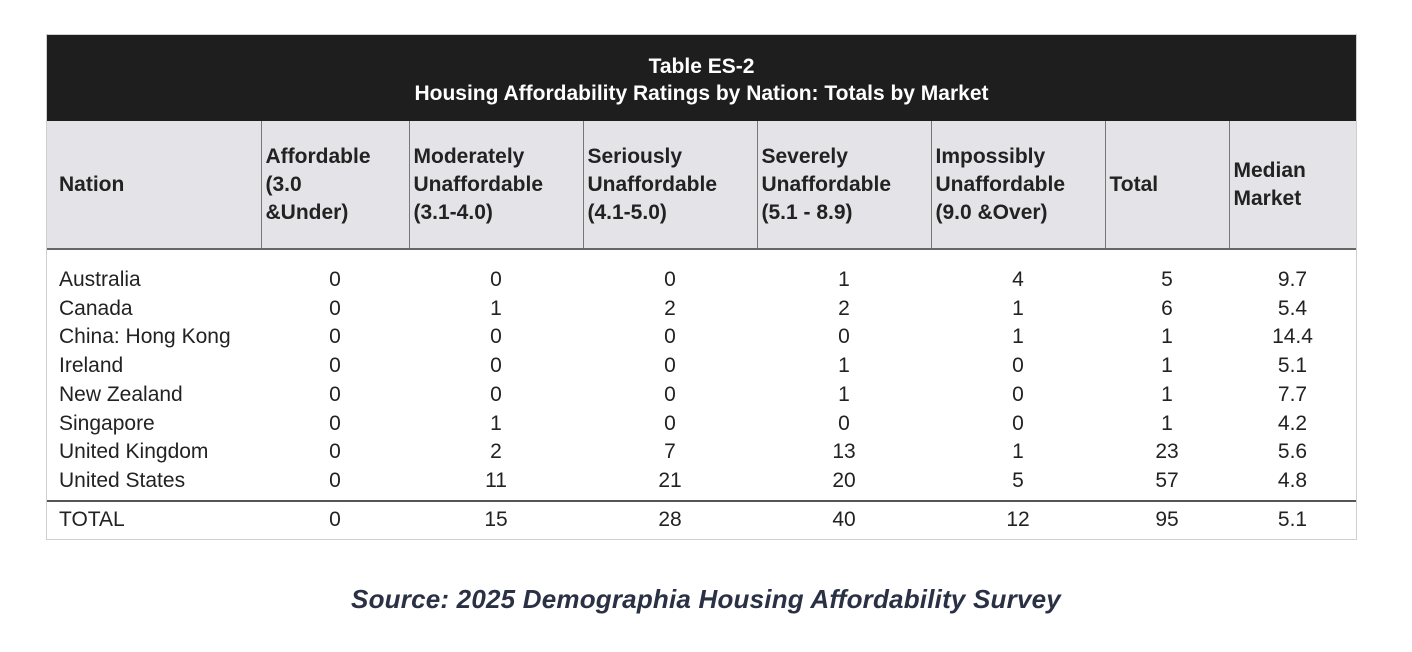  I want to click on table-row: China: Hong Kong 0 0 0 0 1 1 14.4, so click(701, 337).